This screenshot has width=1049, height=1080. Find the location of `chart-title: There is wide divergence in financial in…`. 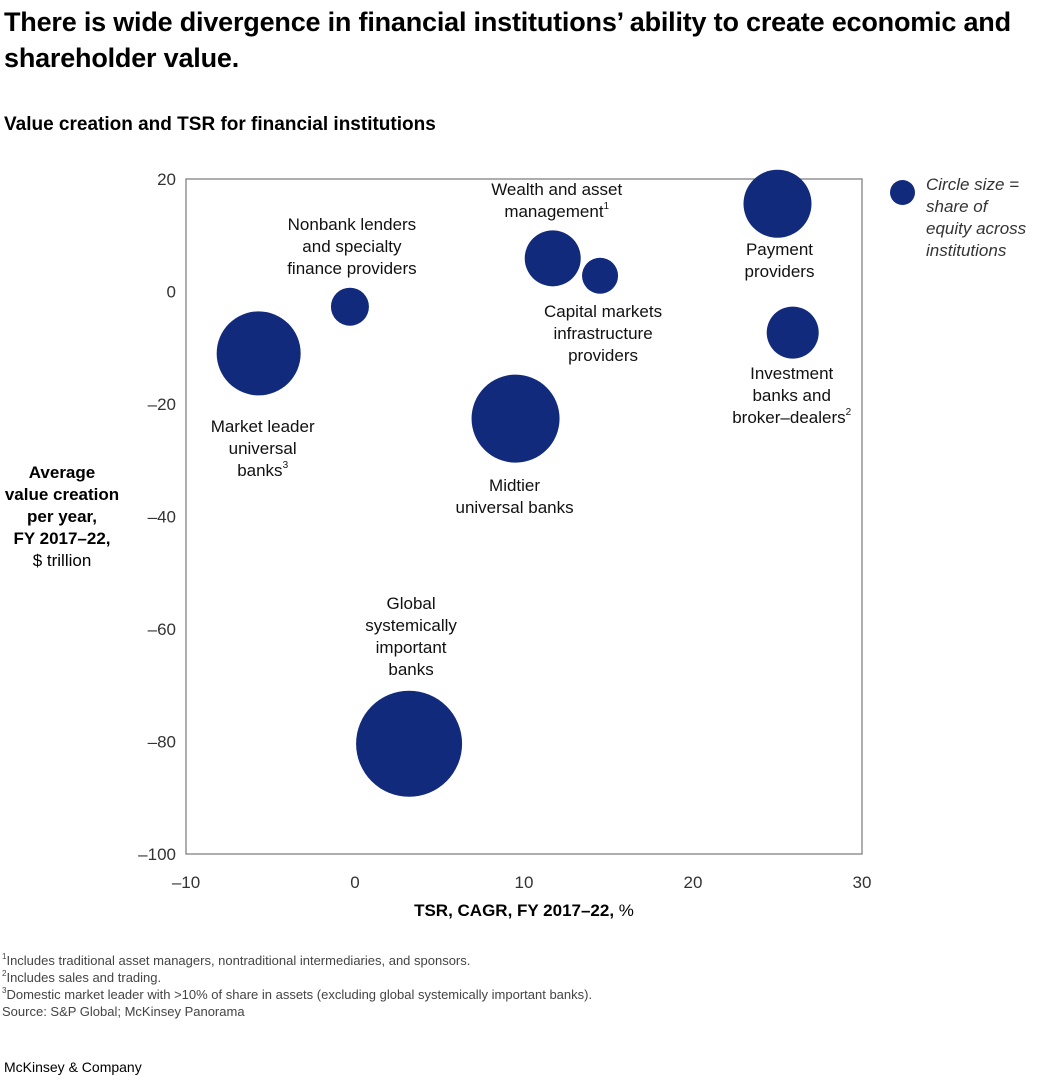

chart-title: There is wide divergence in financial in… is located at coordinates (507, 40).